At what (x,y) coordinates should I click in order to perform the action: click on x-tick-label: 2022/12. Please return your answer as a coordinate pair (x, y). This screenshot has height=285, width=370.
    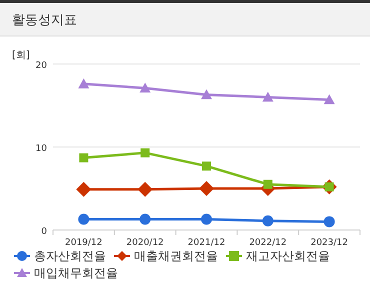
    Looking at the image, I should click on (268, 243).